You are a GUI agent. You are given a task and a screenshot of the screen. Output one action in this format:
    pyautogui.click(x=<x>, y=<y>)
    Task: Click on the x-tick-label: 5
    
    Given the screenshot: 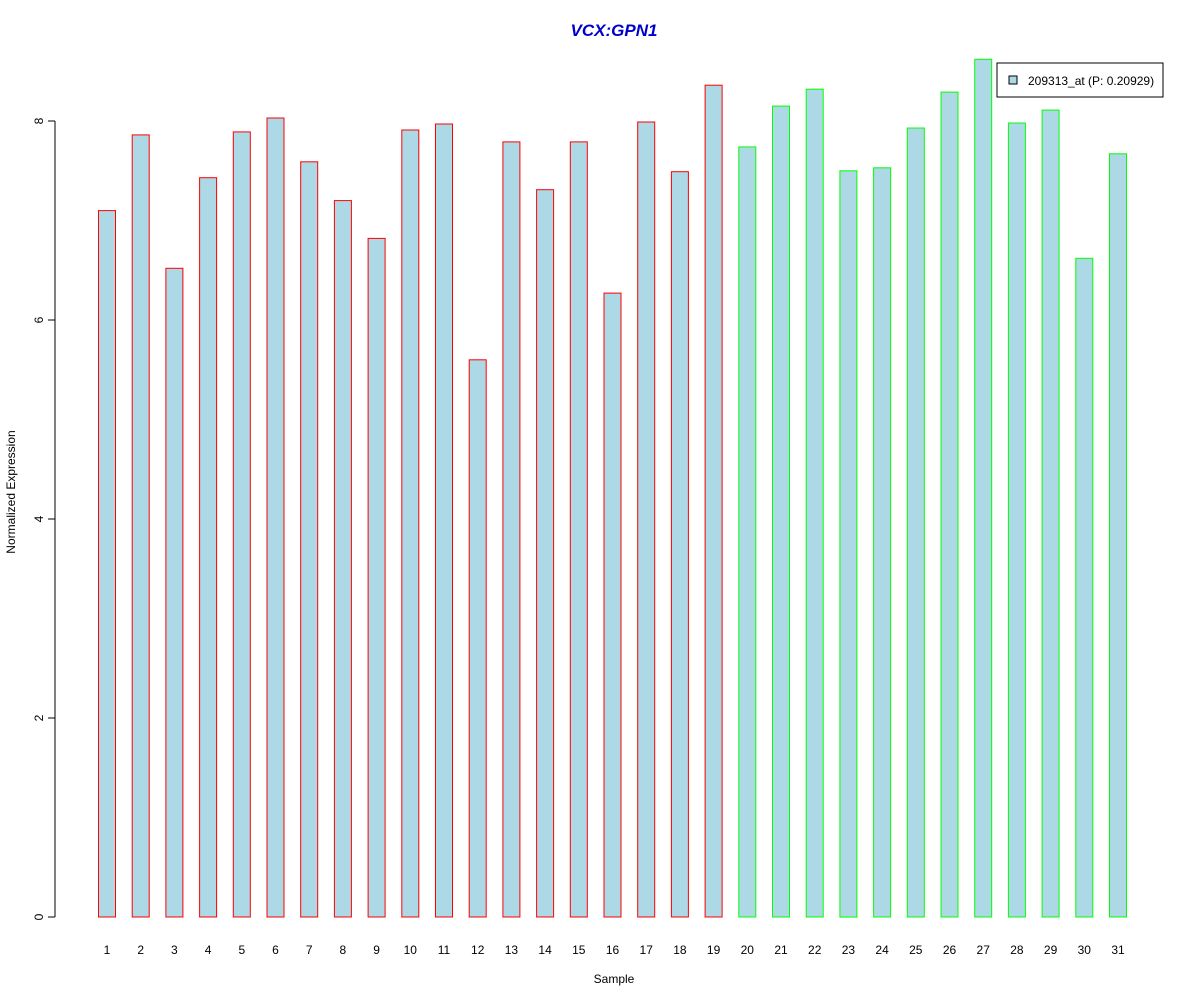 What is the action you would take?
    pyautogui.click(x=241, y=950)
    